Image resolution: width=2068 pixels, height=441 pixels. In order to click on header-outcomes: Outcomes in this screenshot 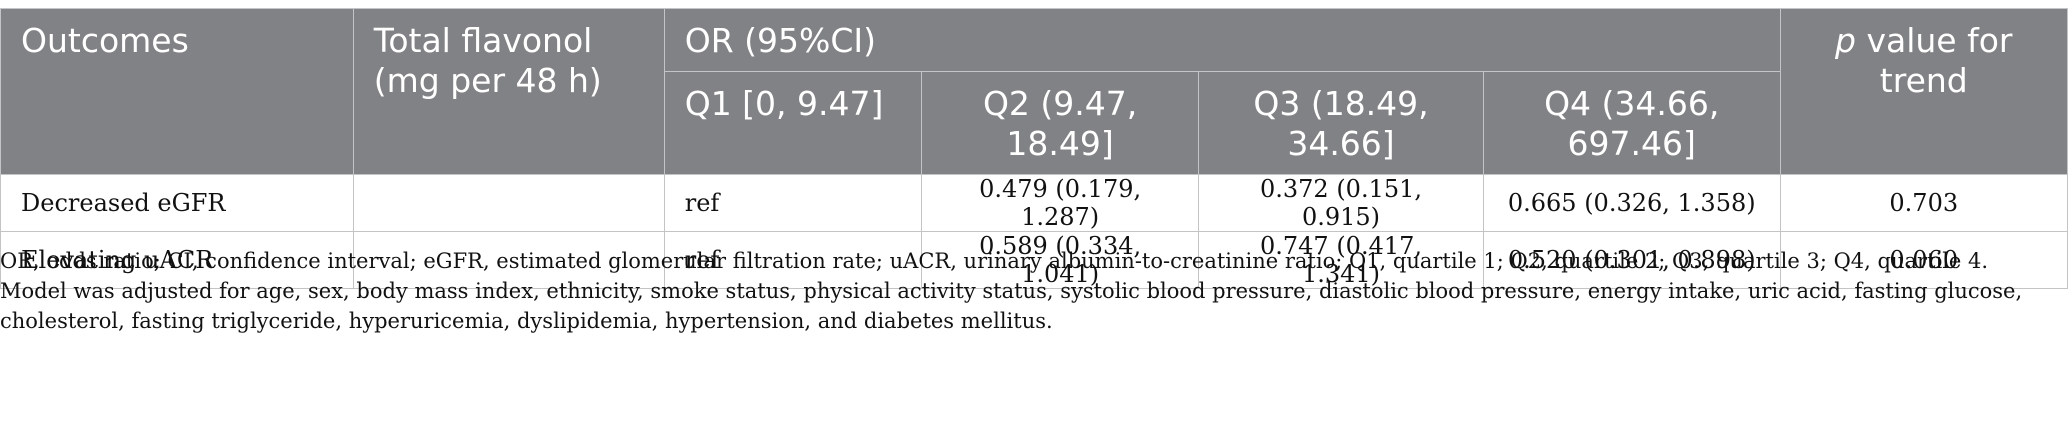, I will do `click(177, 91)`.